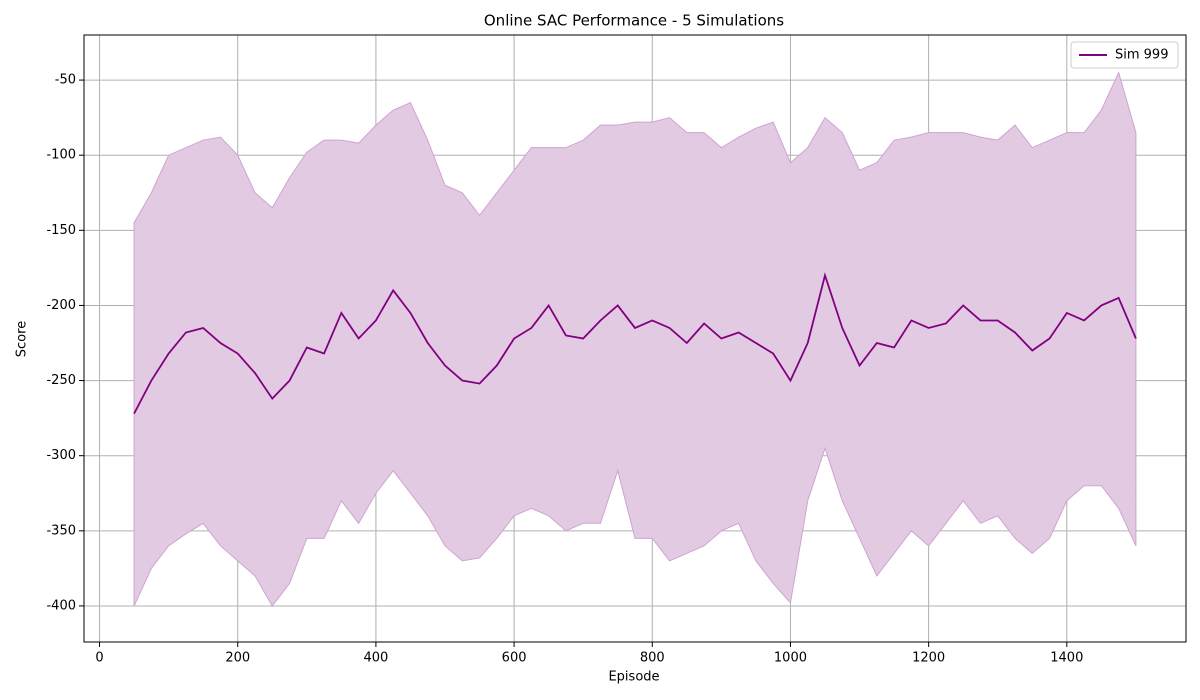 Image resolution: width=1200 pixels, height=700 pixels. I want to click on y-tick-label: -400, so click(61, 605).